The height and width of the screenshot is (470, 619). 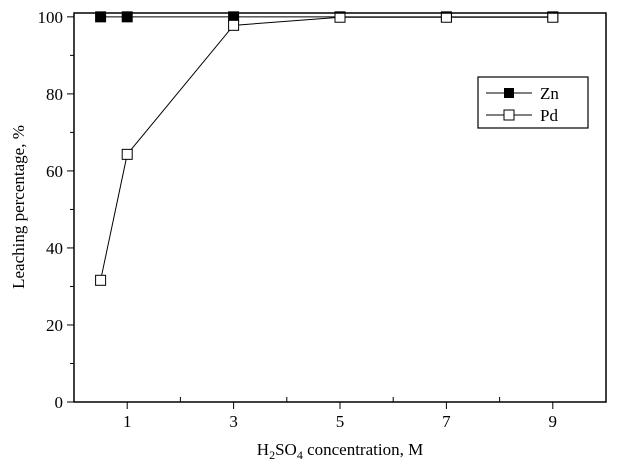 I want to click on y-tick-label: 0, so click(x=59, y=402).